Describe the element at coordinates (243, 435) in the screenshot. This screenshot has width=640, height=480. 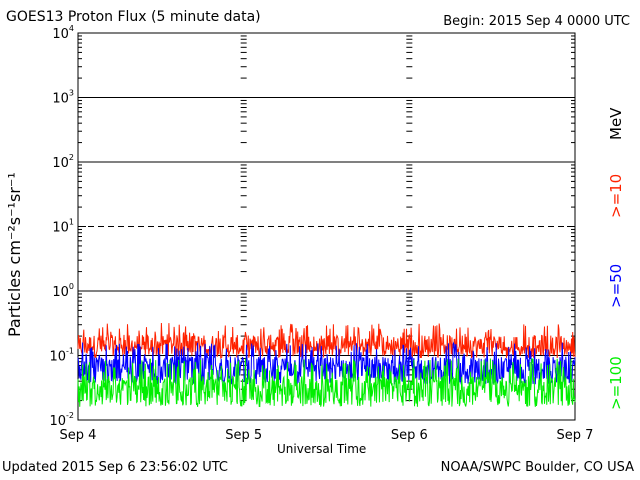
I see `x-tick-label: Sep 5` at that location.